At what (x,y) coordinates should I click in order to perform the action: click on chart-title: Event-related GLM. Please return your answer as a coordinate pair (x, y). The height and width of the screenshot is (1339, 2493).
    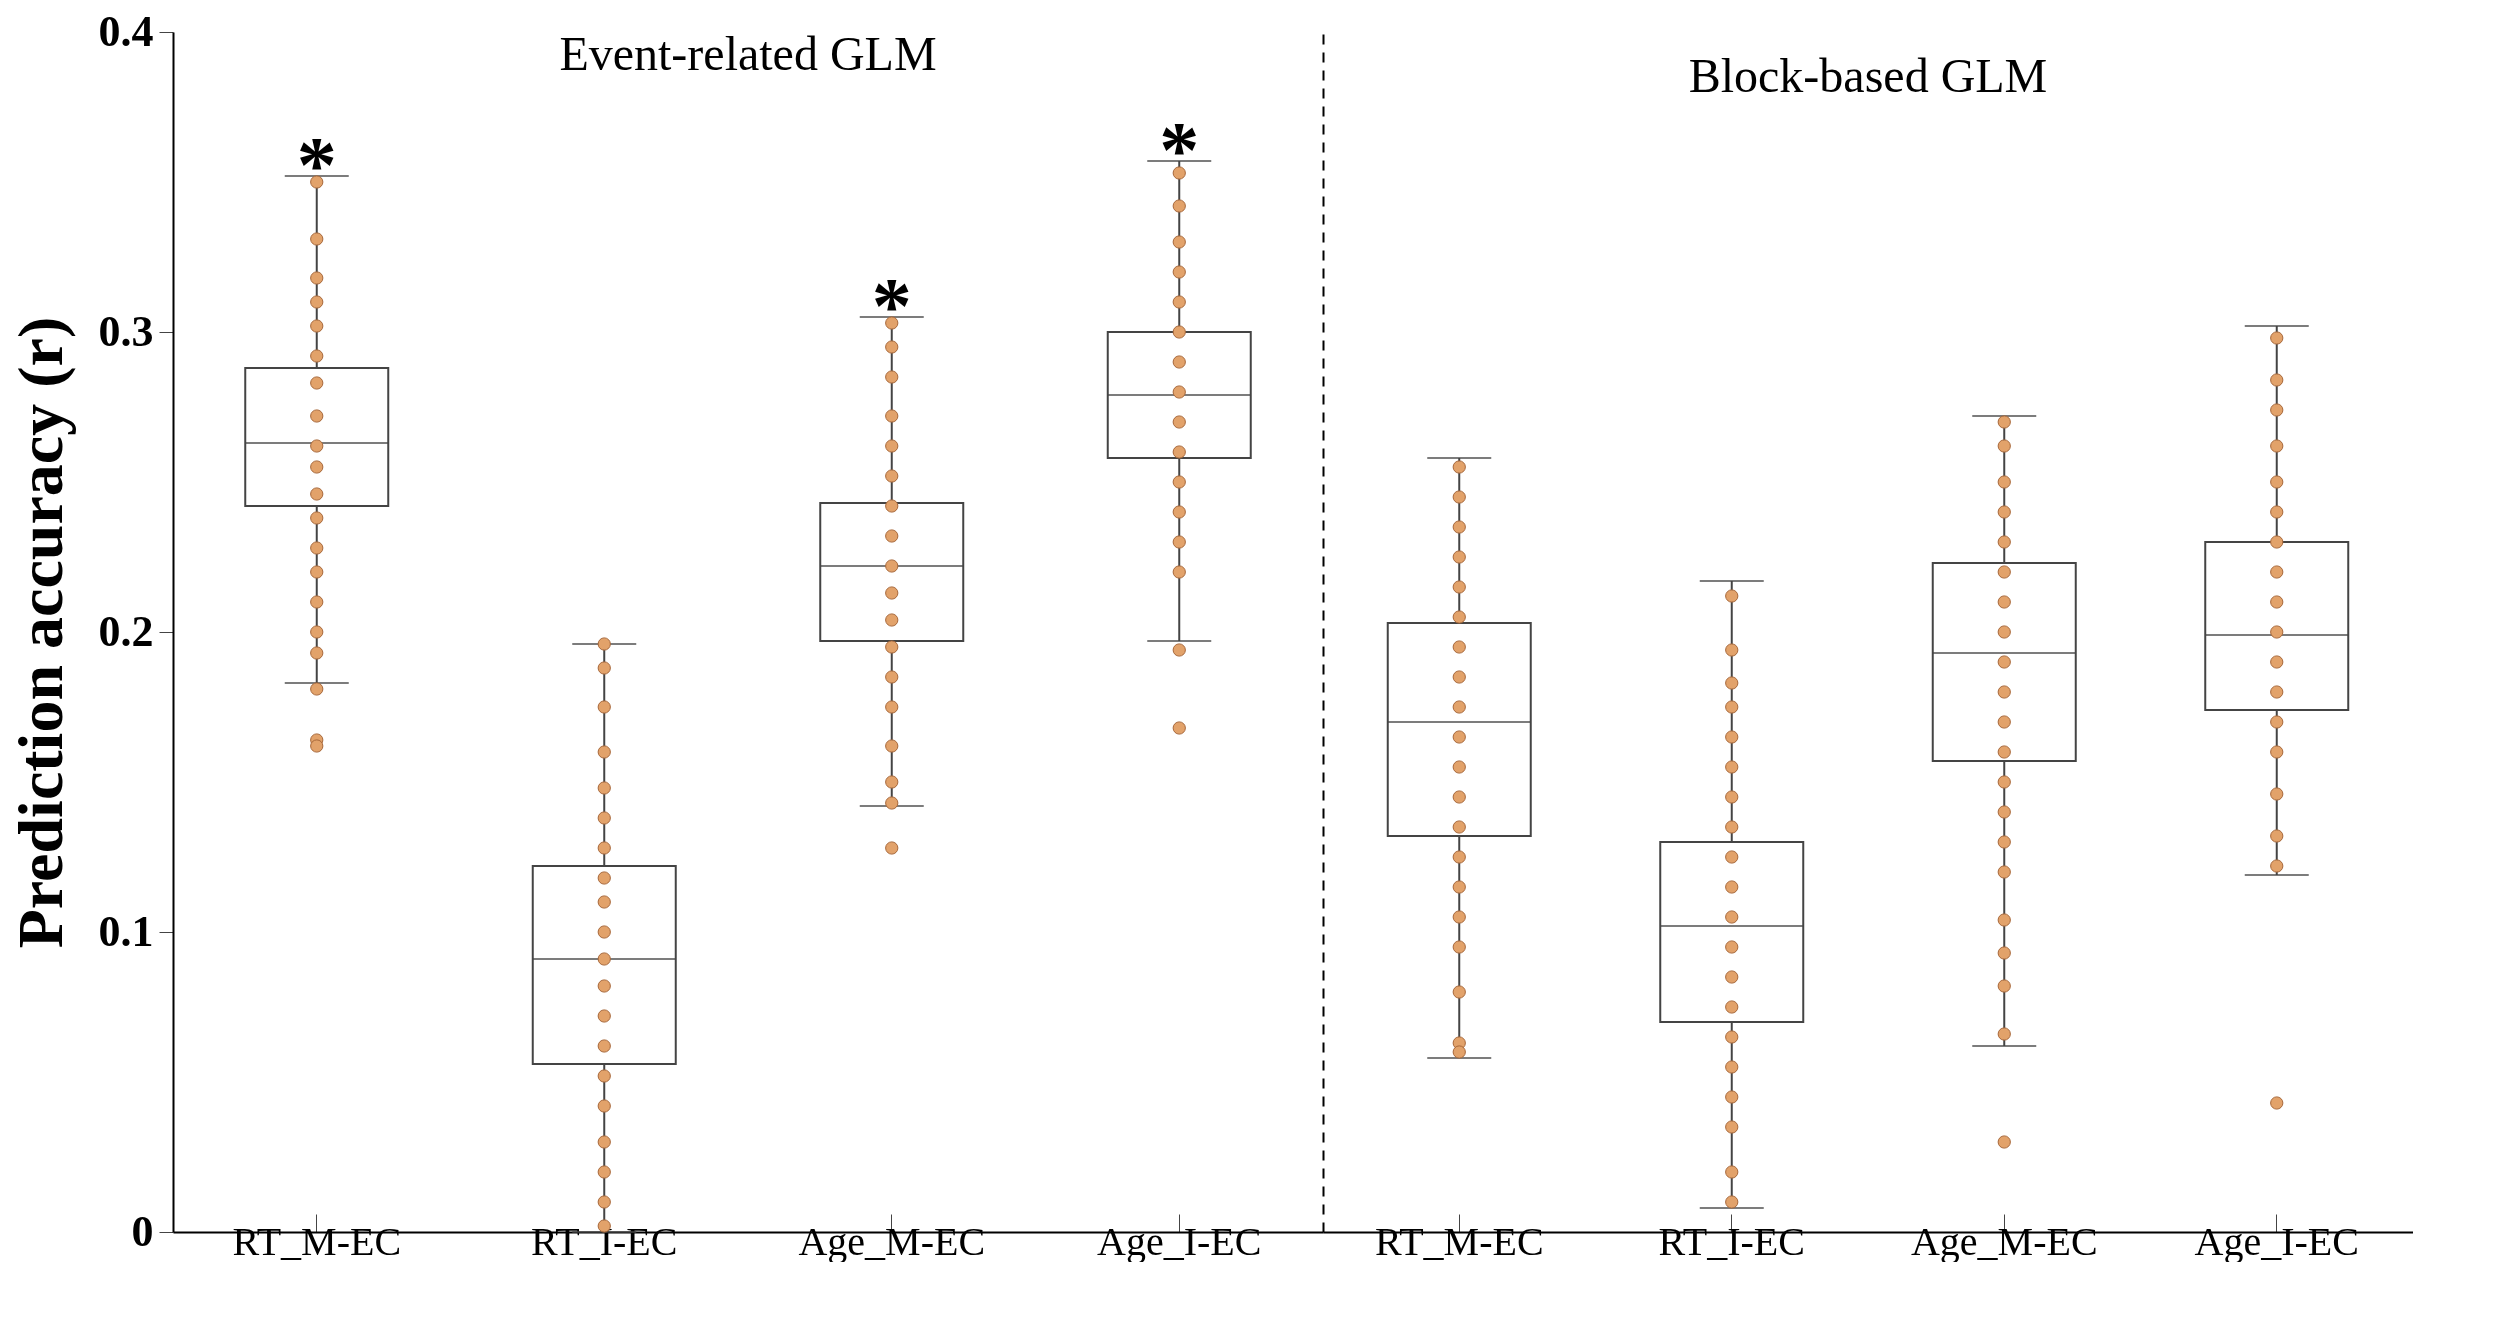
    Looking at the image, I should click on (748, 53).